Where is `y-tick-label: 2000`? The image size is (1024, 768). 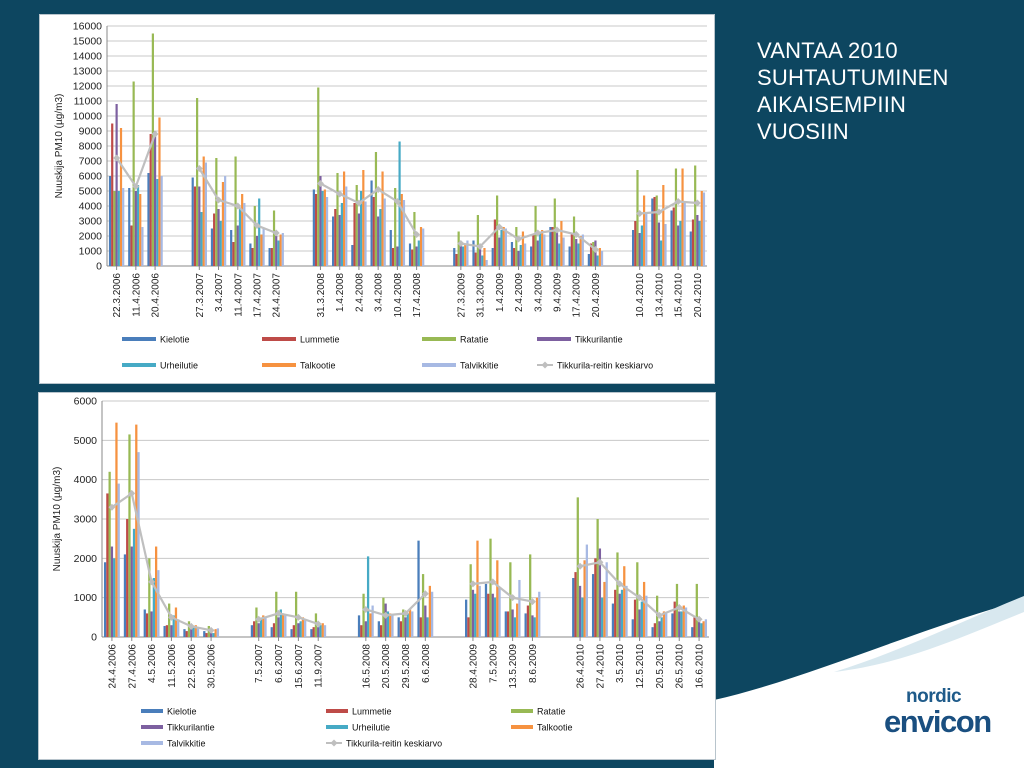 y-tick-label: 2000 is located at coordinates (86, 559).